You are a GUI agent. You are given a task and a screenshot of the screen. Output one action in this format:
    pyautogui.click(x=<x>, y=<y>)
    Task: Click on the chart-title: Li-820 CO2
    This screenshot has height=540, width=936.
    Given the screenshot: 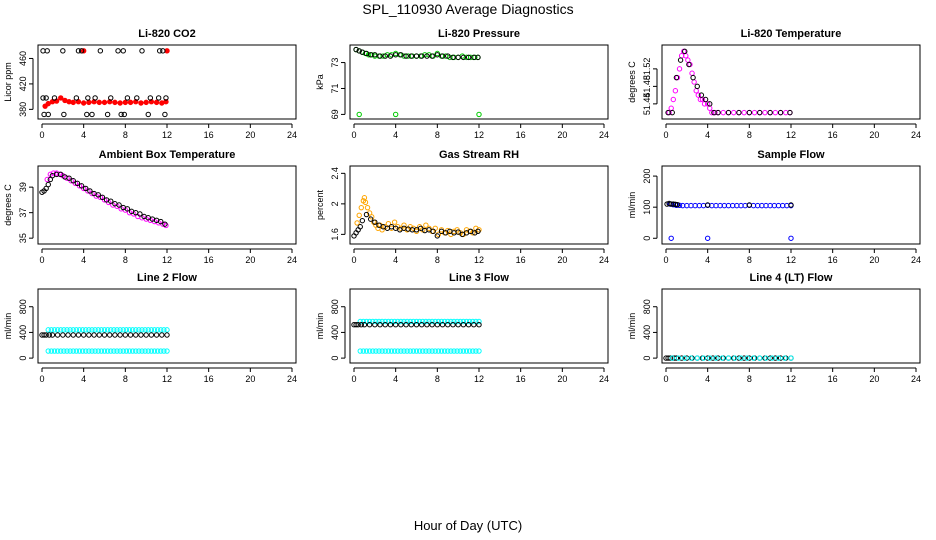 What is the action you would take?
    pyautogui.click(x=166, y=34)
    